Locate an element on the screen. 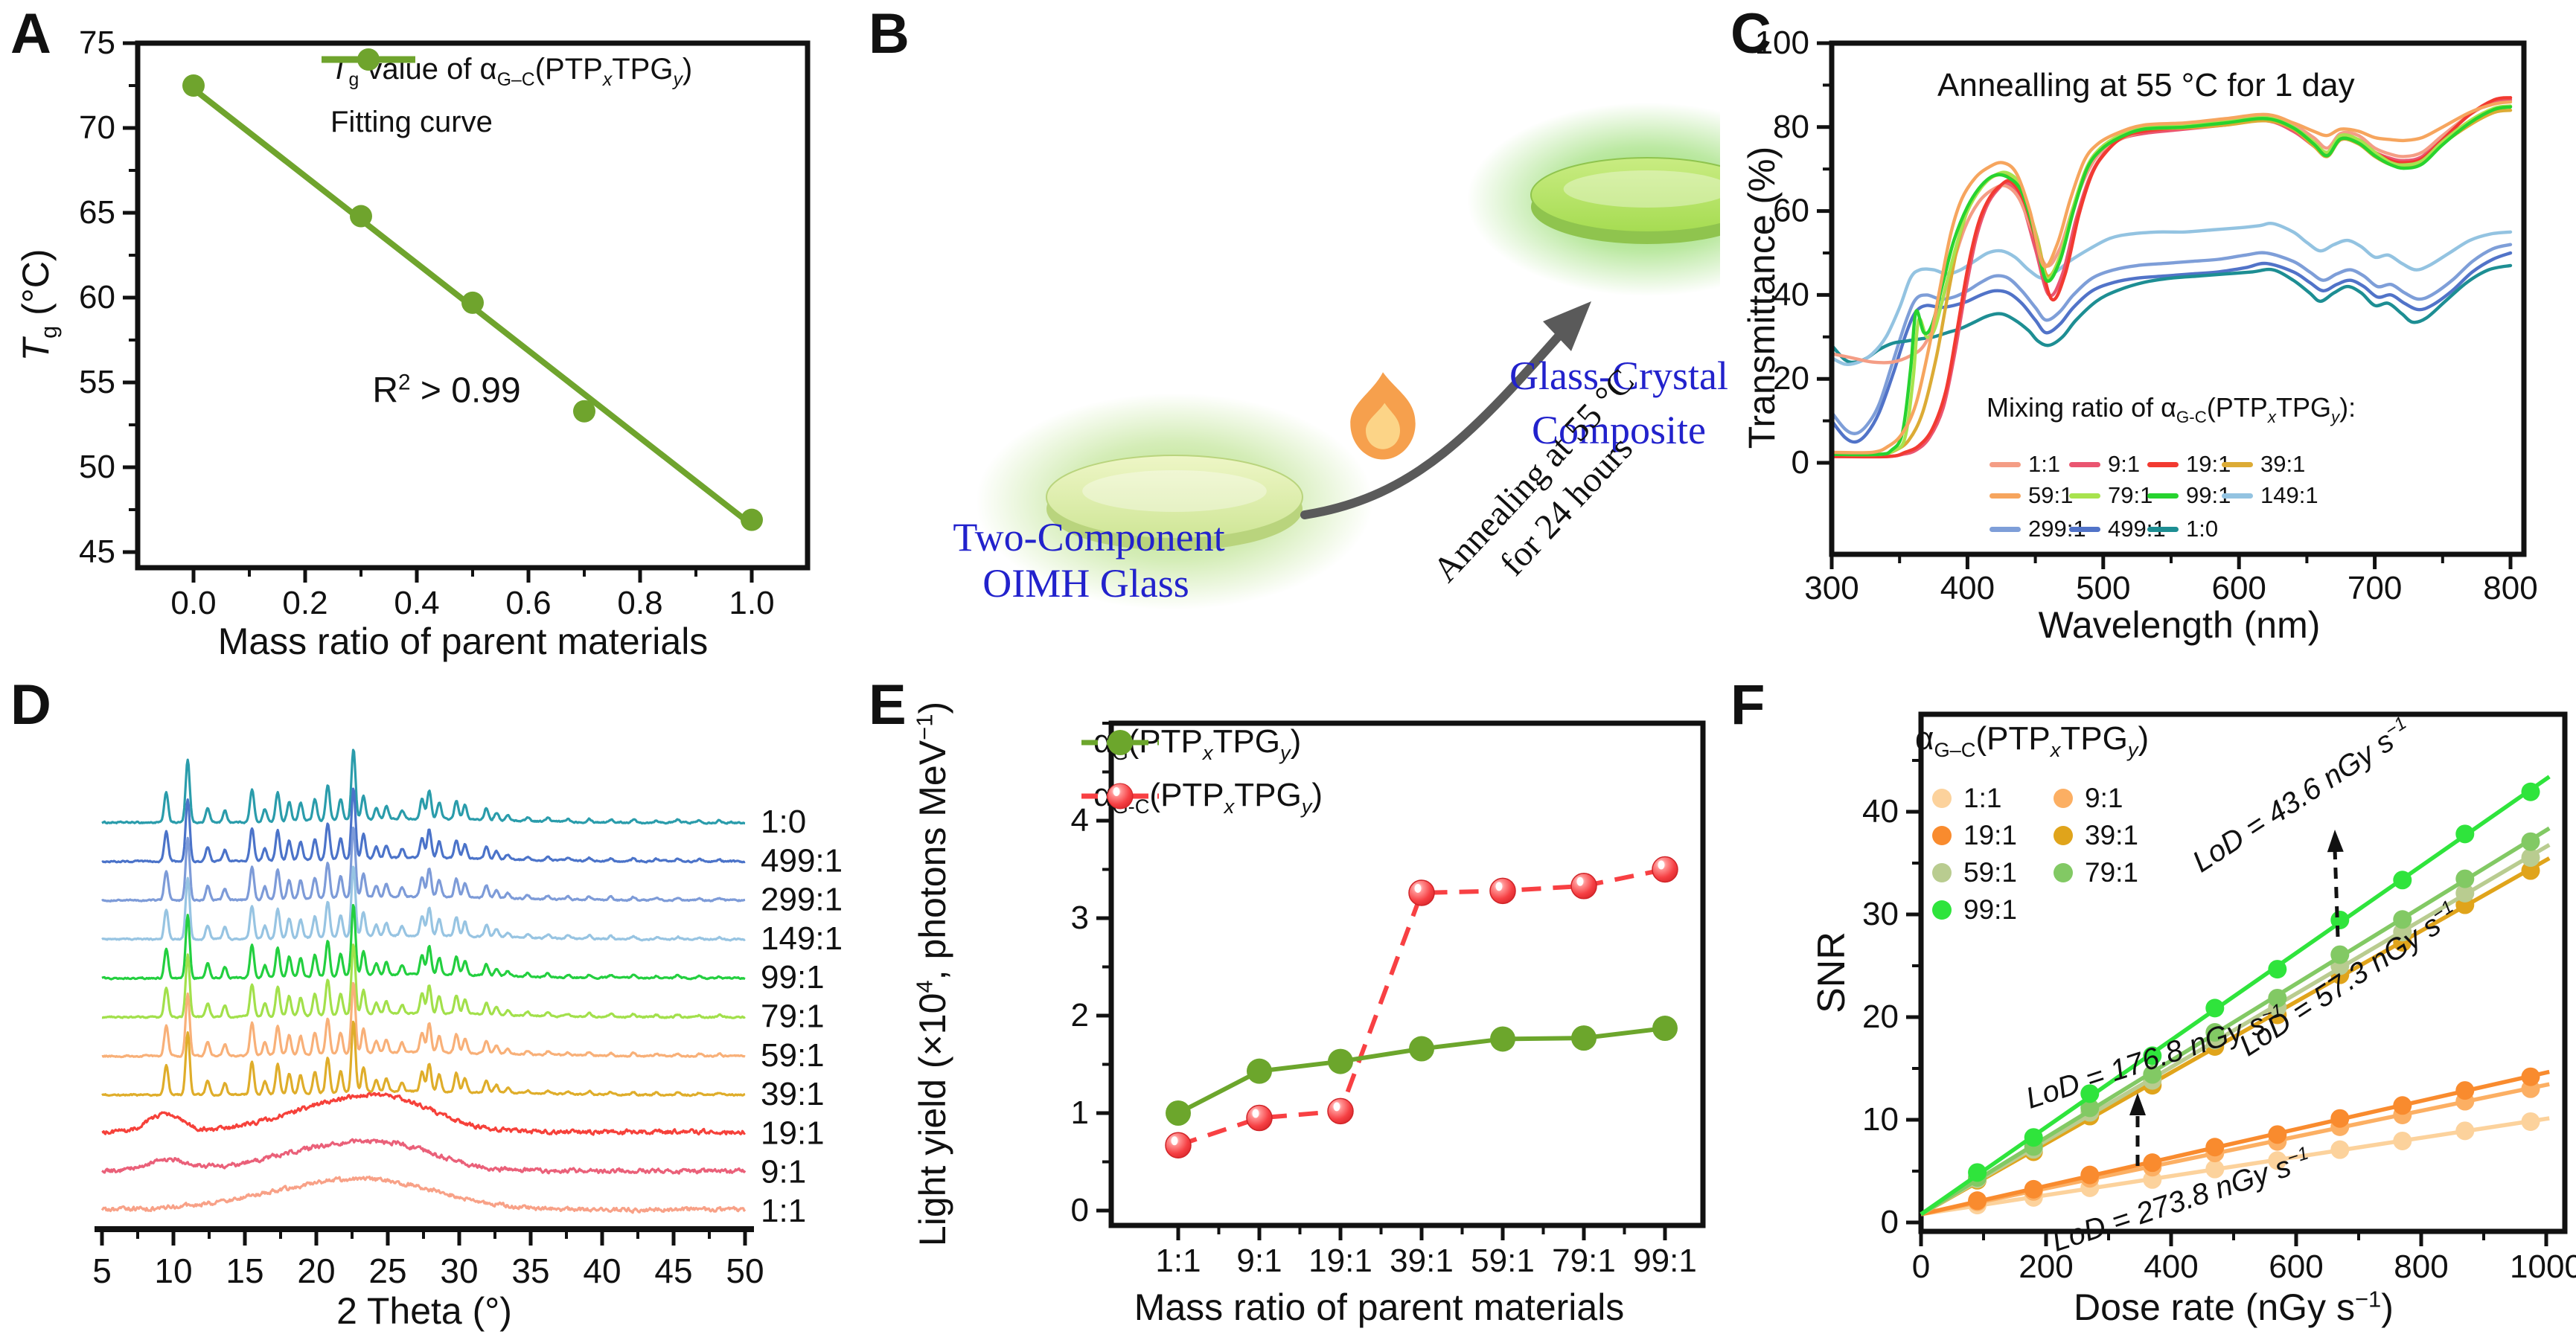 This screenshot has height=1343, width=2576. transmittance-curve-19:1 is located at coordinates (2172, 278).